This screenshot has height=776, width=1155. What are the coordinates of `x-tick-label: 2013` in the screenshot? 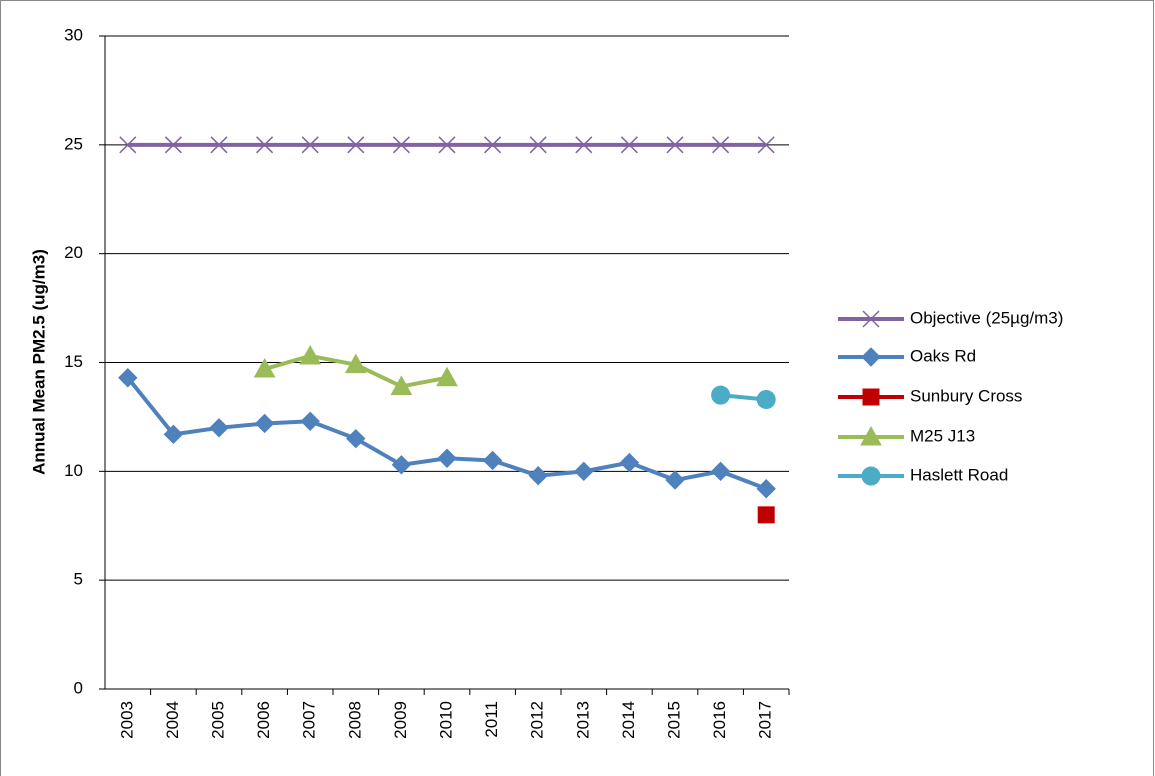 It's located at (582, 720).